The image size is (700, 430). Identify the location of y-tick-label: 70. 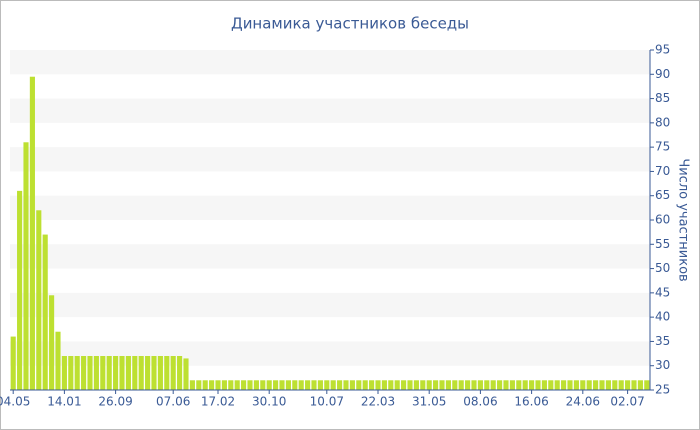
(662, 171).